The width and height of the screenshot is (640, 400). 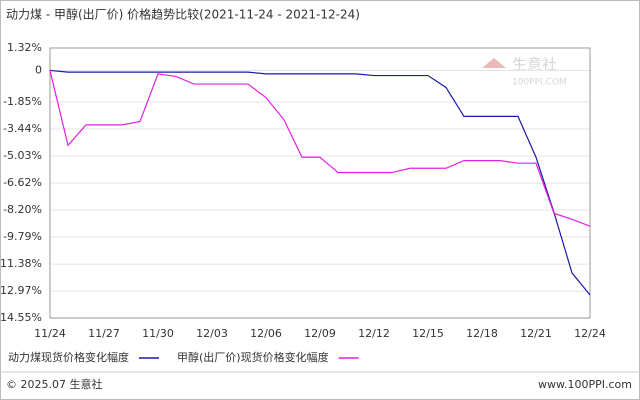 I want to click on x-tick-label: 11/24, so click(x=50, y=333).